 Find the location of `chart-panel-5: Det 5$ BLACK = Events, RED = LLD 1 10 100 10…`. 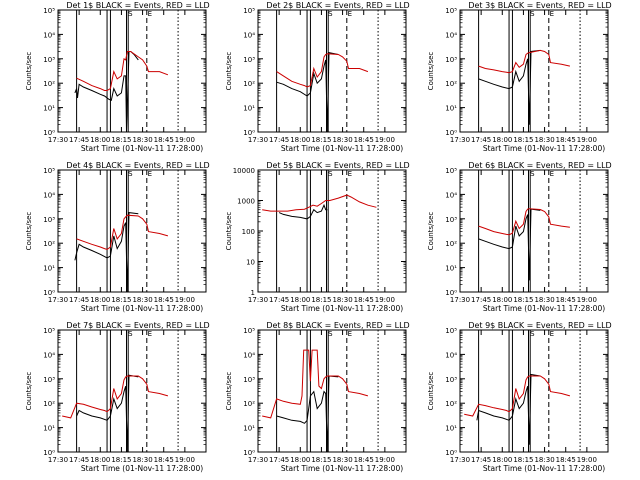

chart-panel-5: Det 5$ BLACK = Events, RED = LLD 1 10 100 10… is located at coordinates (317, 237).